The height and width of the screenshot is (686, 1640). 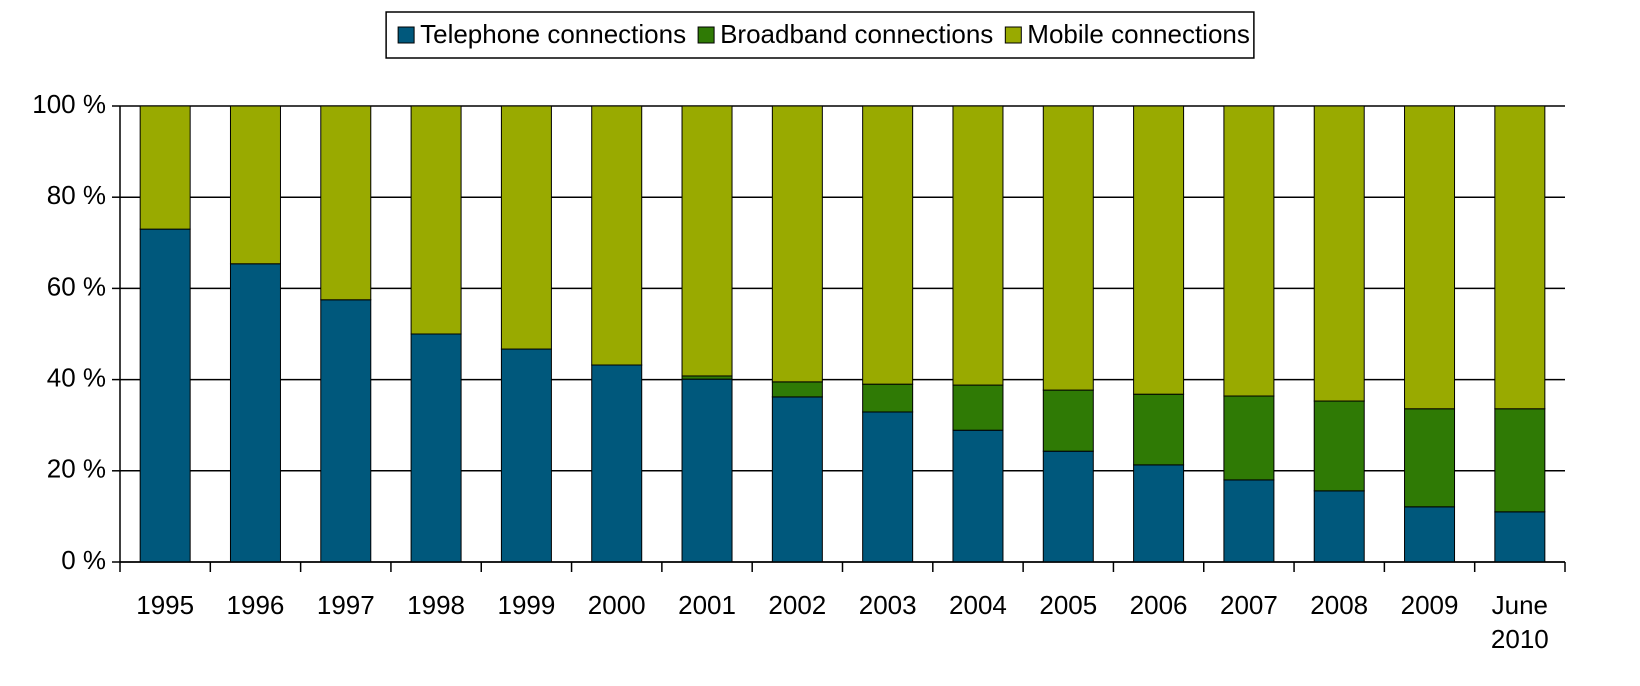 What do you see at coordinates (345, 605) in the screenshot?
I see `x-tick-label: 1997` at bounding box center [345, 605].